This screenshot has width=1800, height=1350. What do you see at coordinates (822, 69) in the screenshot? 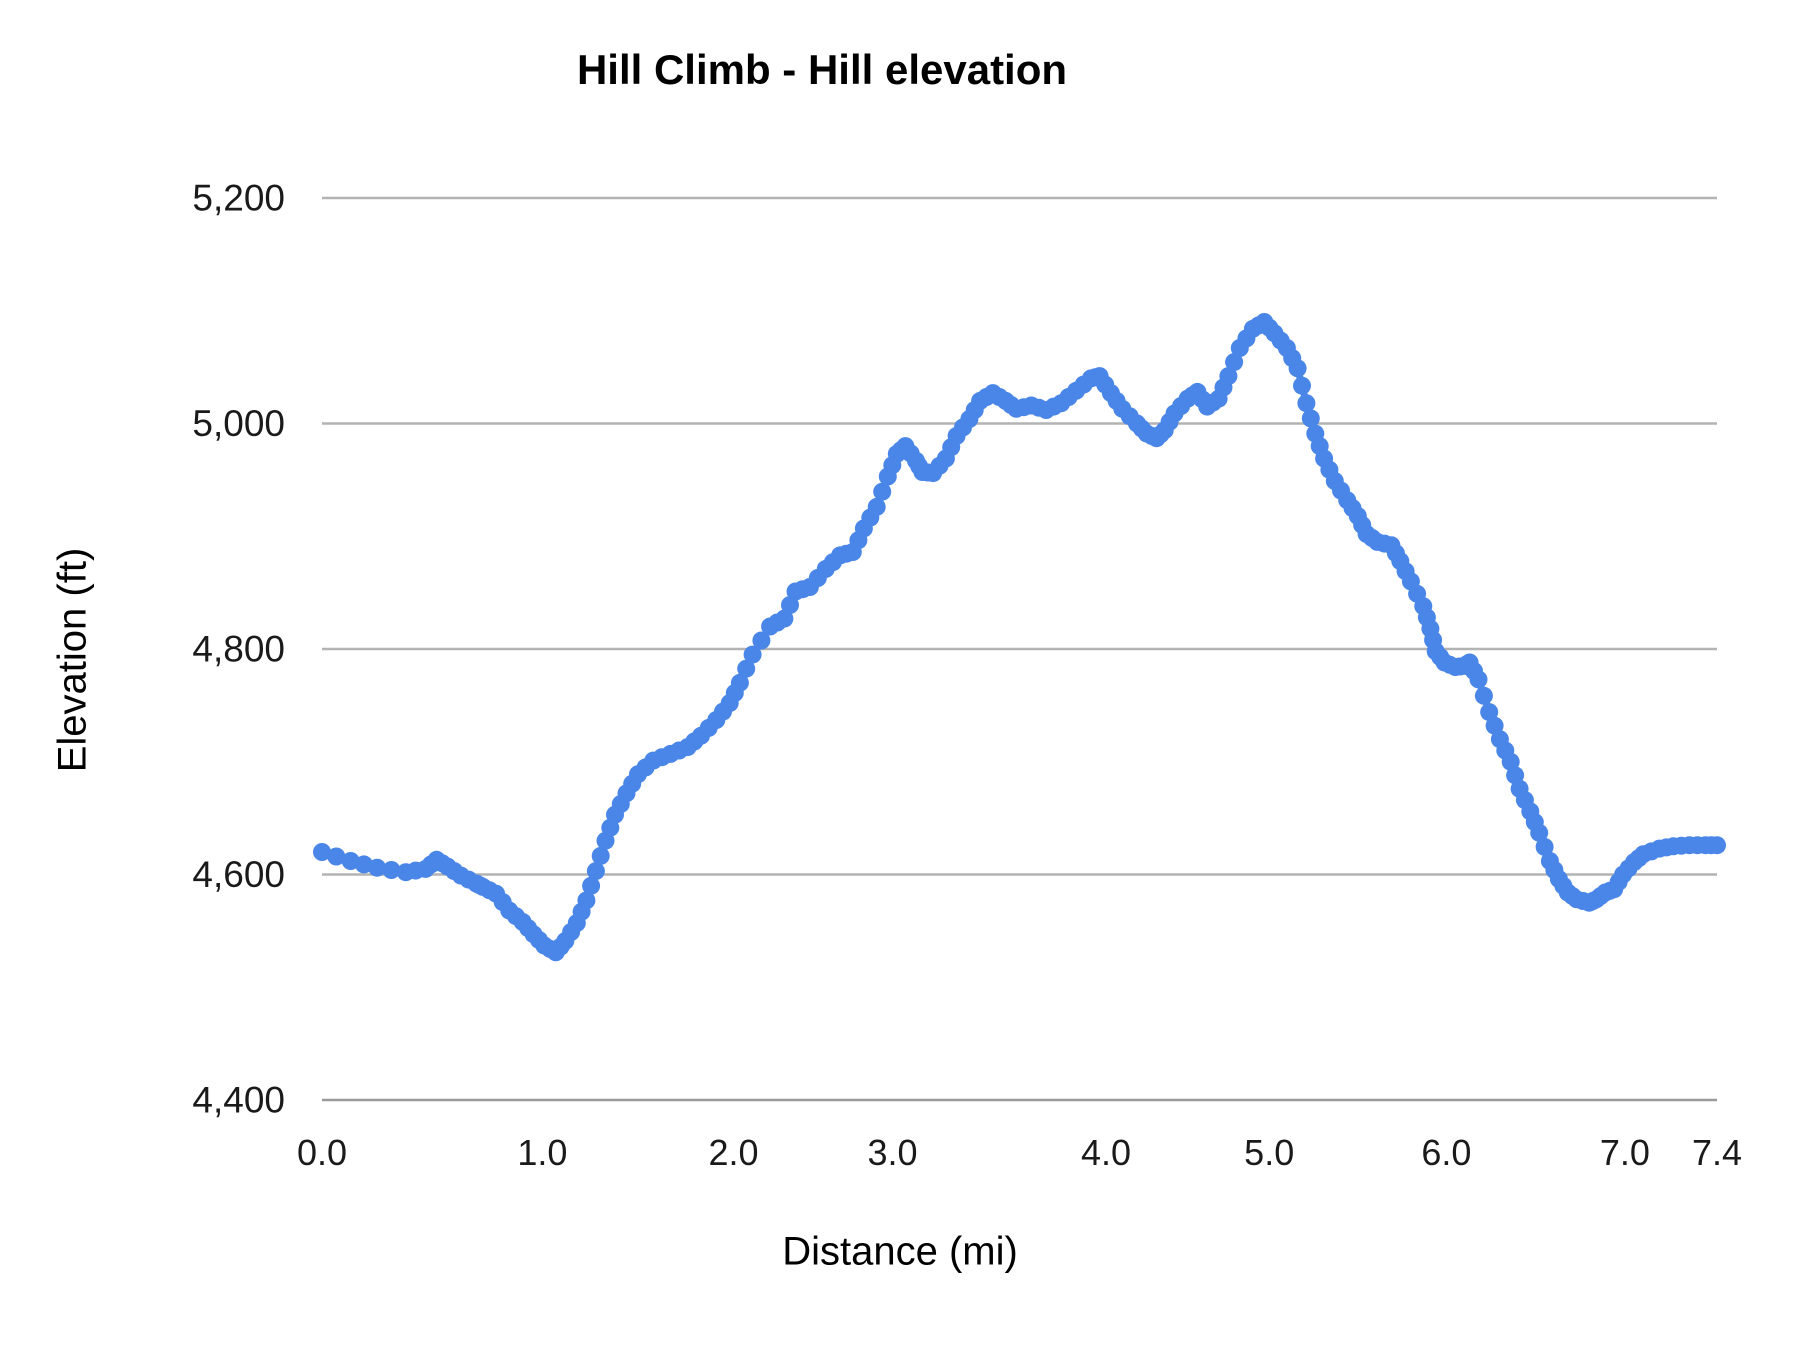
I see `chart-title: Hill Climb - Hill elevation` at bounding box center [822, 69].